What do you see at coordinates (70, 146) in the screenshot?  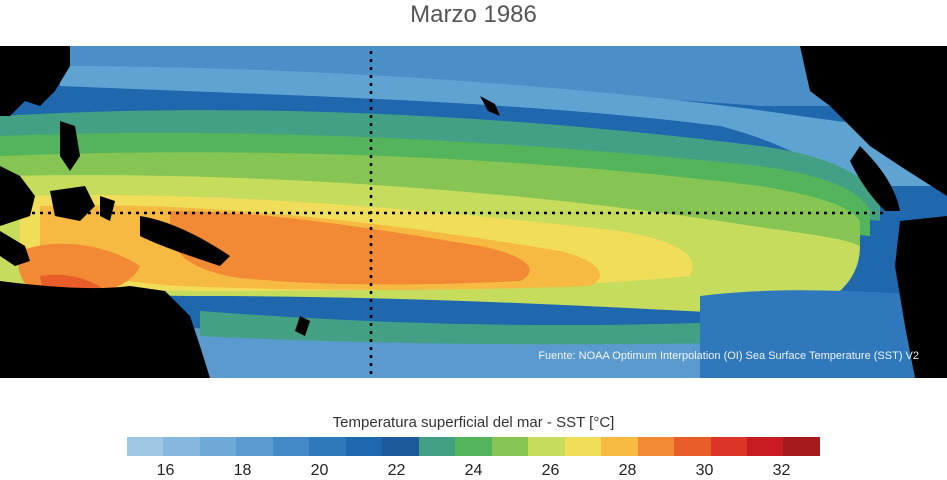 I see `land-philippines` at bounding box center [70, 146].